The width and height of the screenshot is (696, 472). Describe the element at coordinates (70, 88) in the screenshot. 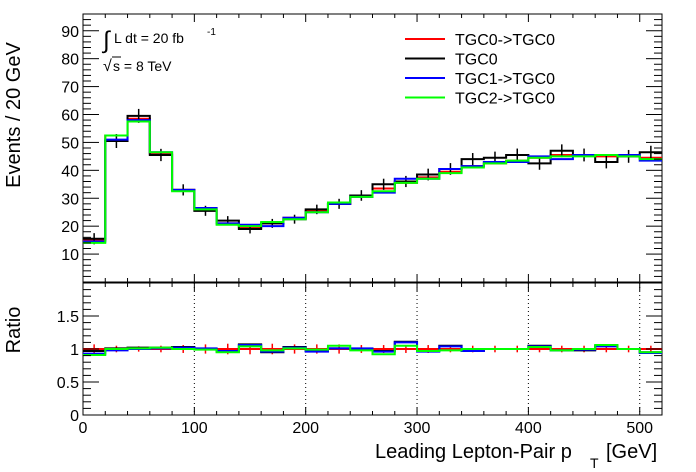

I see `y-tick-label: 70` at that location.